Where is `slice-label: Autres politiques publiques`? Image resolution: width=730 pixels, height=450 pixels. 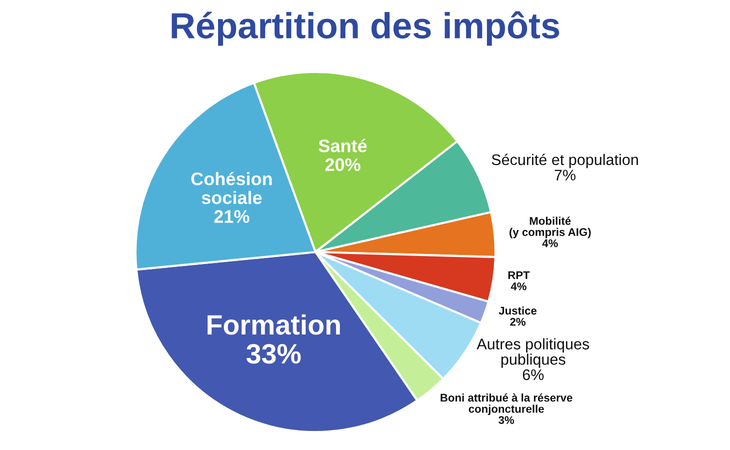 slice-label: Autres politiques publiques is located at coordinates (533, 353).